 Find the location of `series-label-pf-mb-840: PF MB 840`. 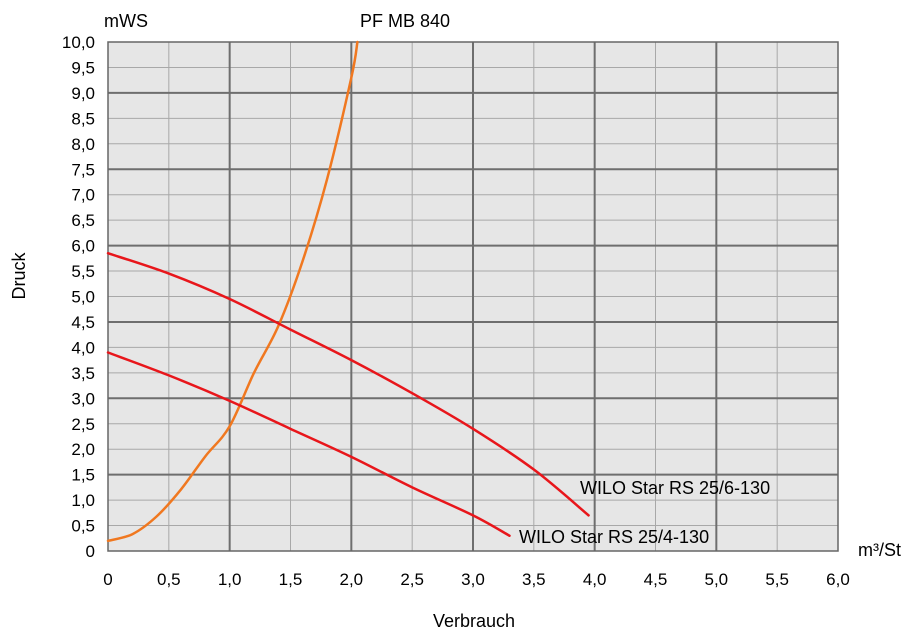

series-label-pf-mb-840: PF MB 840 is located at coordinates (405, 21).